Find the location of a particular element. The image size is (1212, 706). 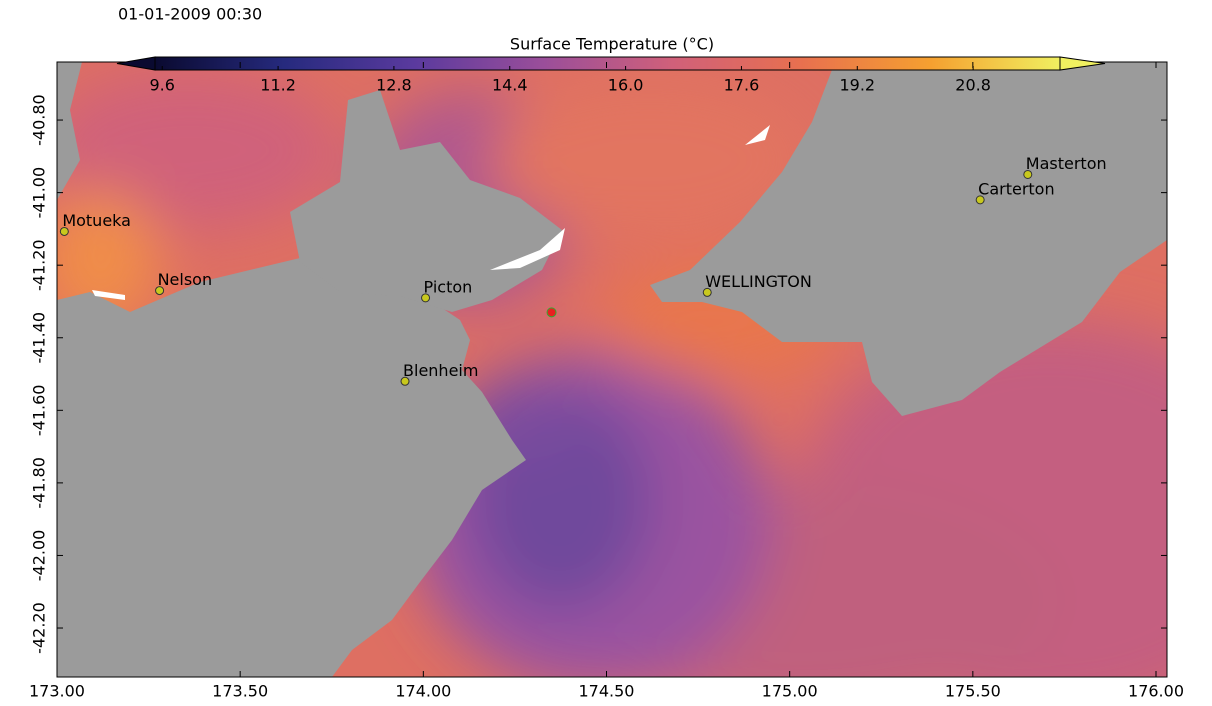

timestamp: 01-01-2009 00:30 is located at coordinates (190, 14).